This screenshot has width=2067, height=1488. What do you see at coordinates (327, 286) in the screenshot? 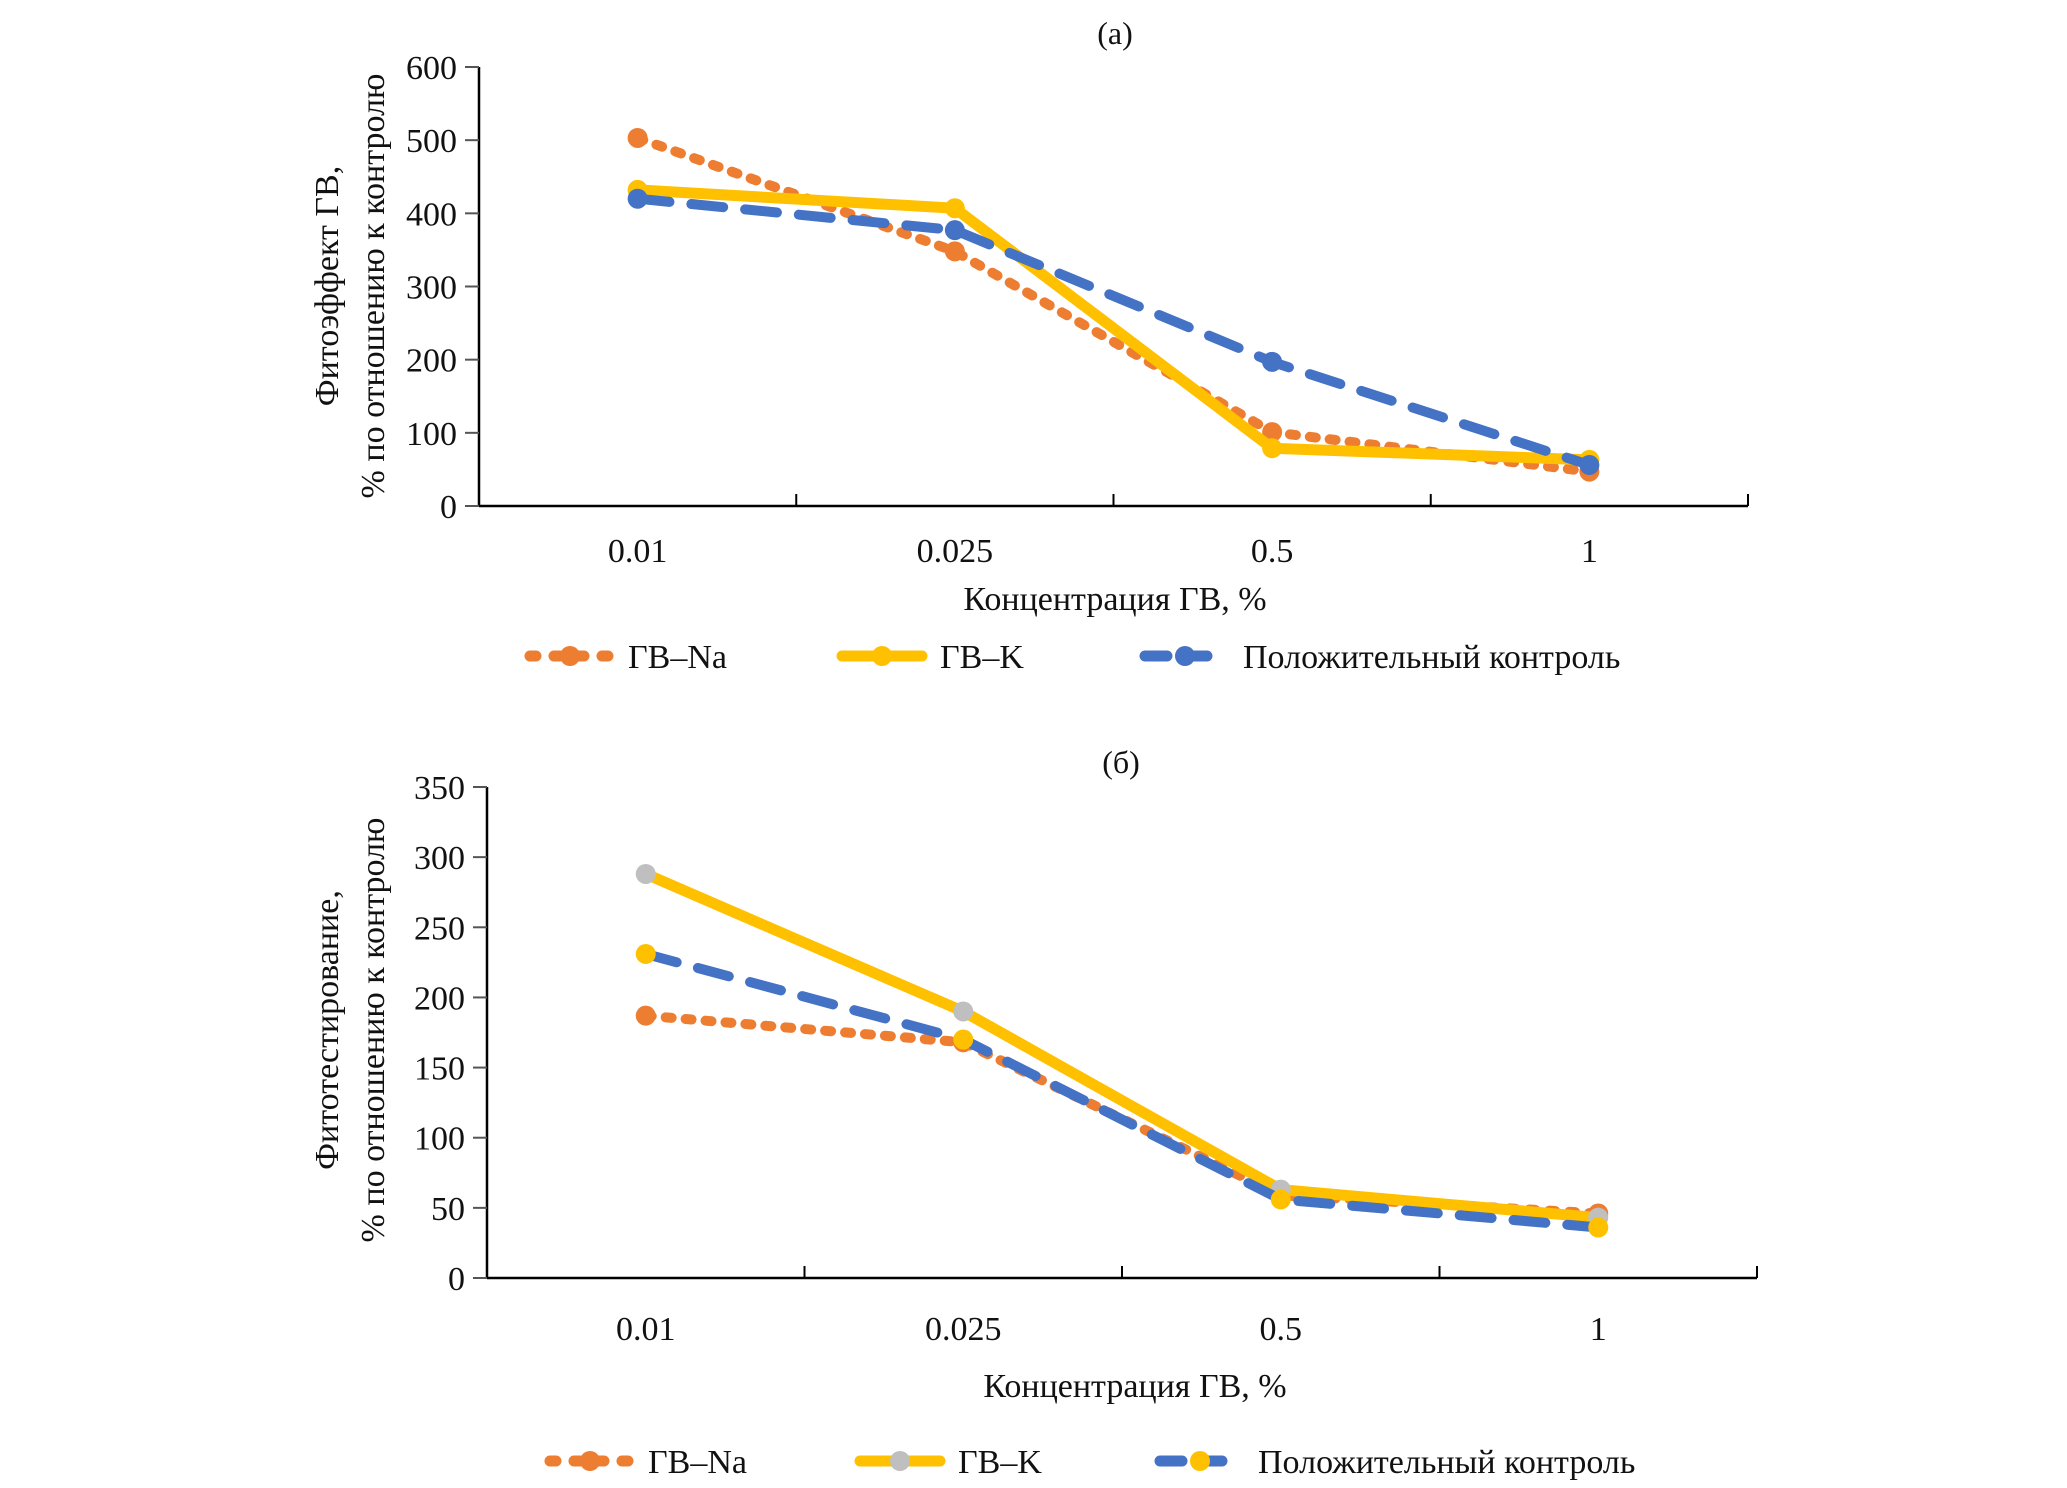
I see `y-axis-title-line1: Фитоэффект ГВ,` at bounding box center [327, 286].